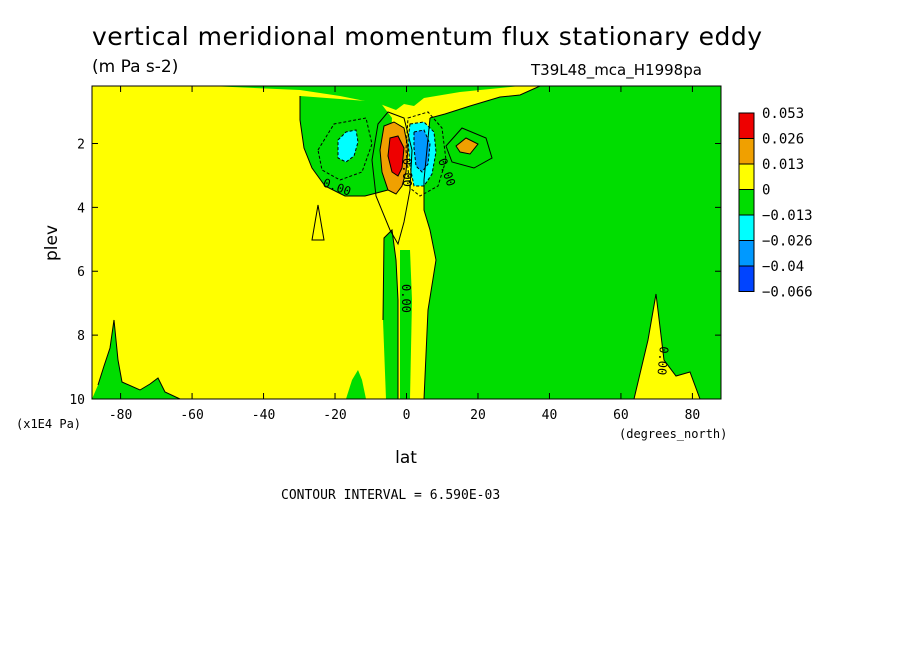 Image resolution: width=904 pixels, height=654 pixels. What do you see at coordinates (616, 70) in the screenshot?
I see `run-id-label: T39L48_mca_H1998pa` at bounding box center [616, 70].